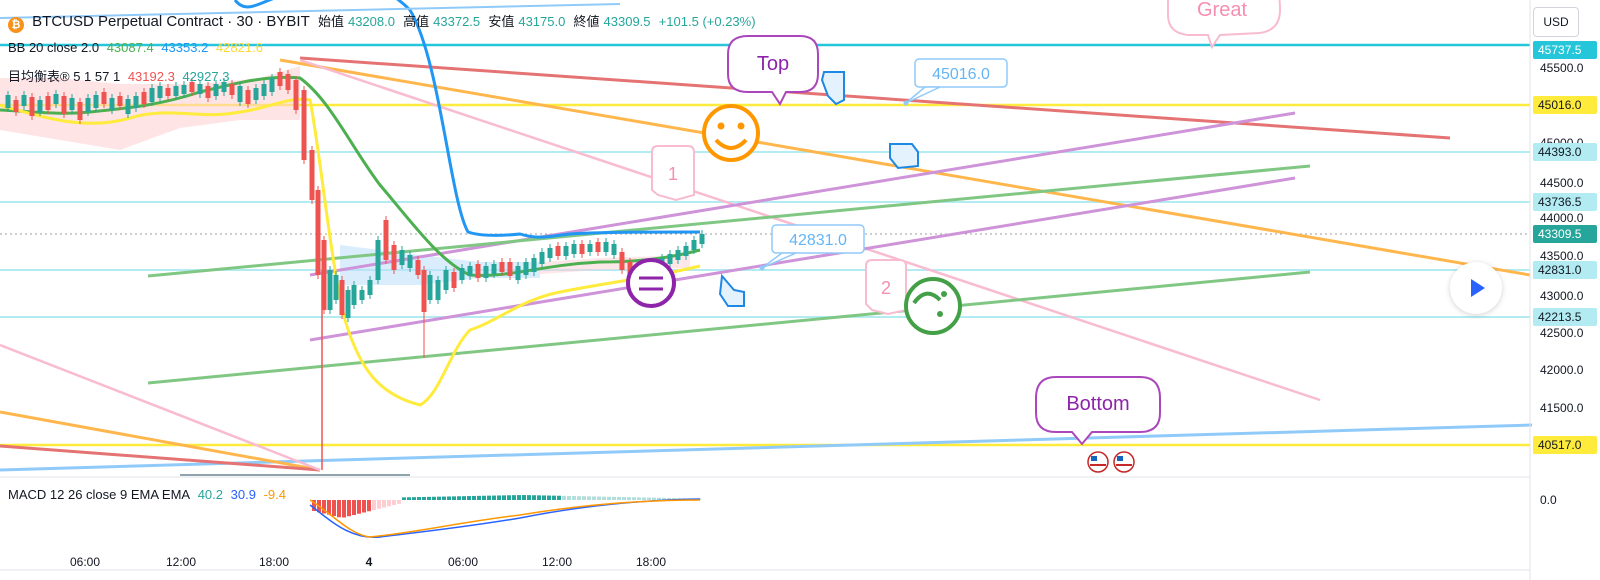 The image size is (1600, 580). I want to click on marker-2: 2, so click(886, 287).